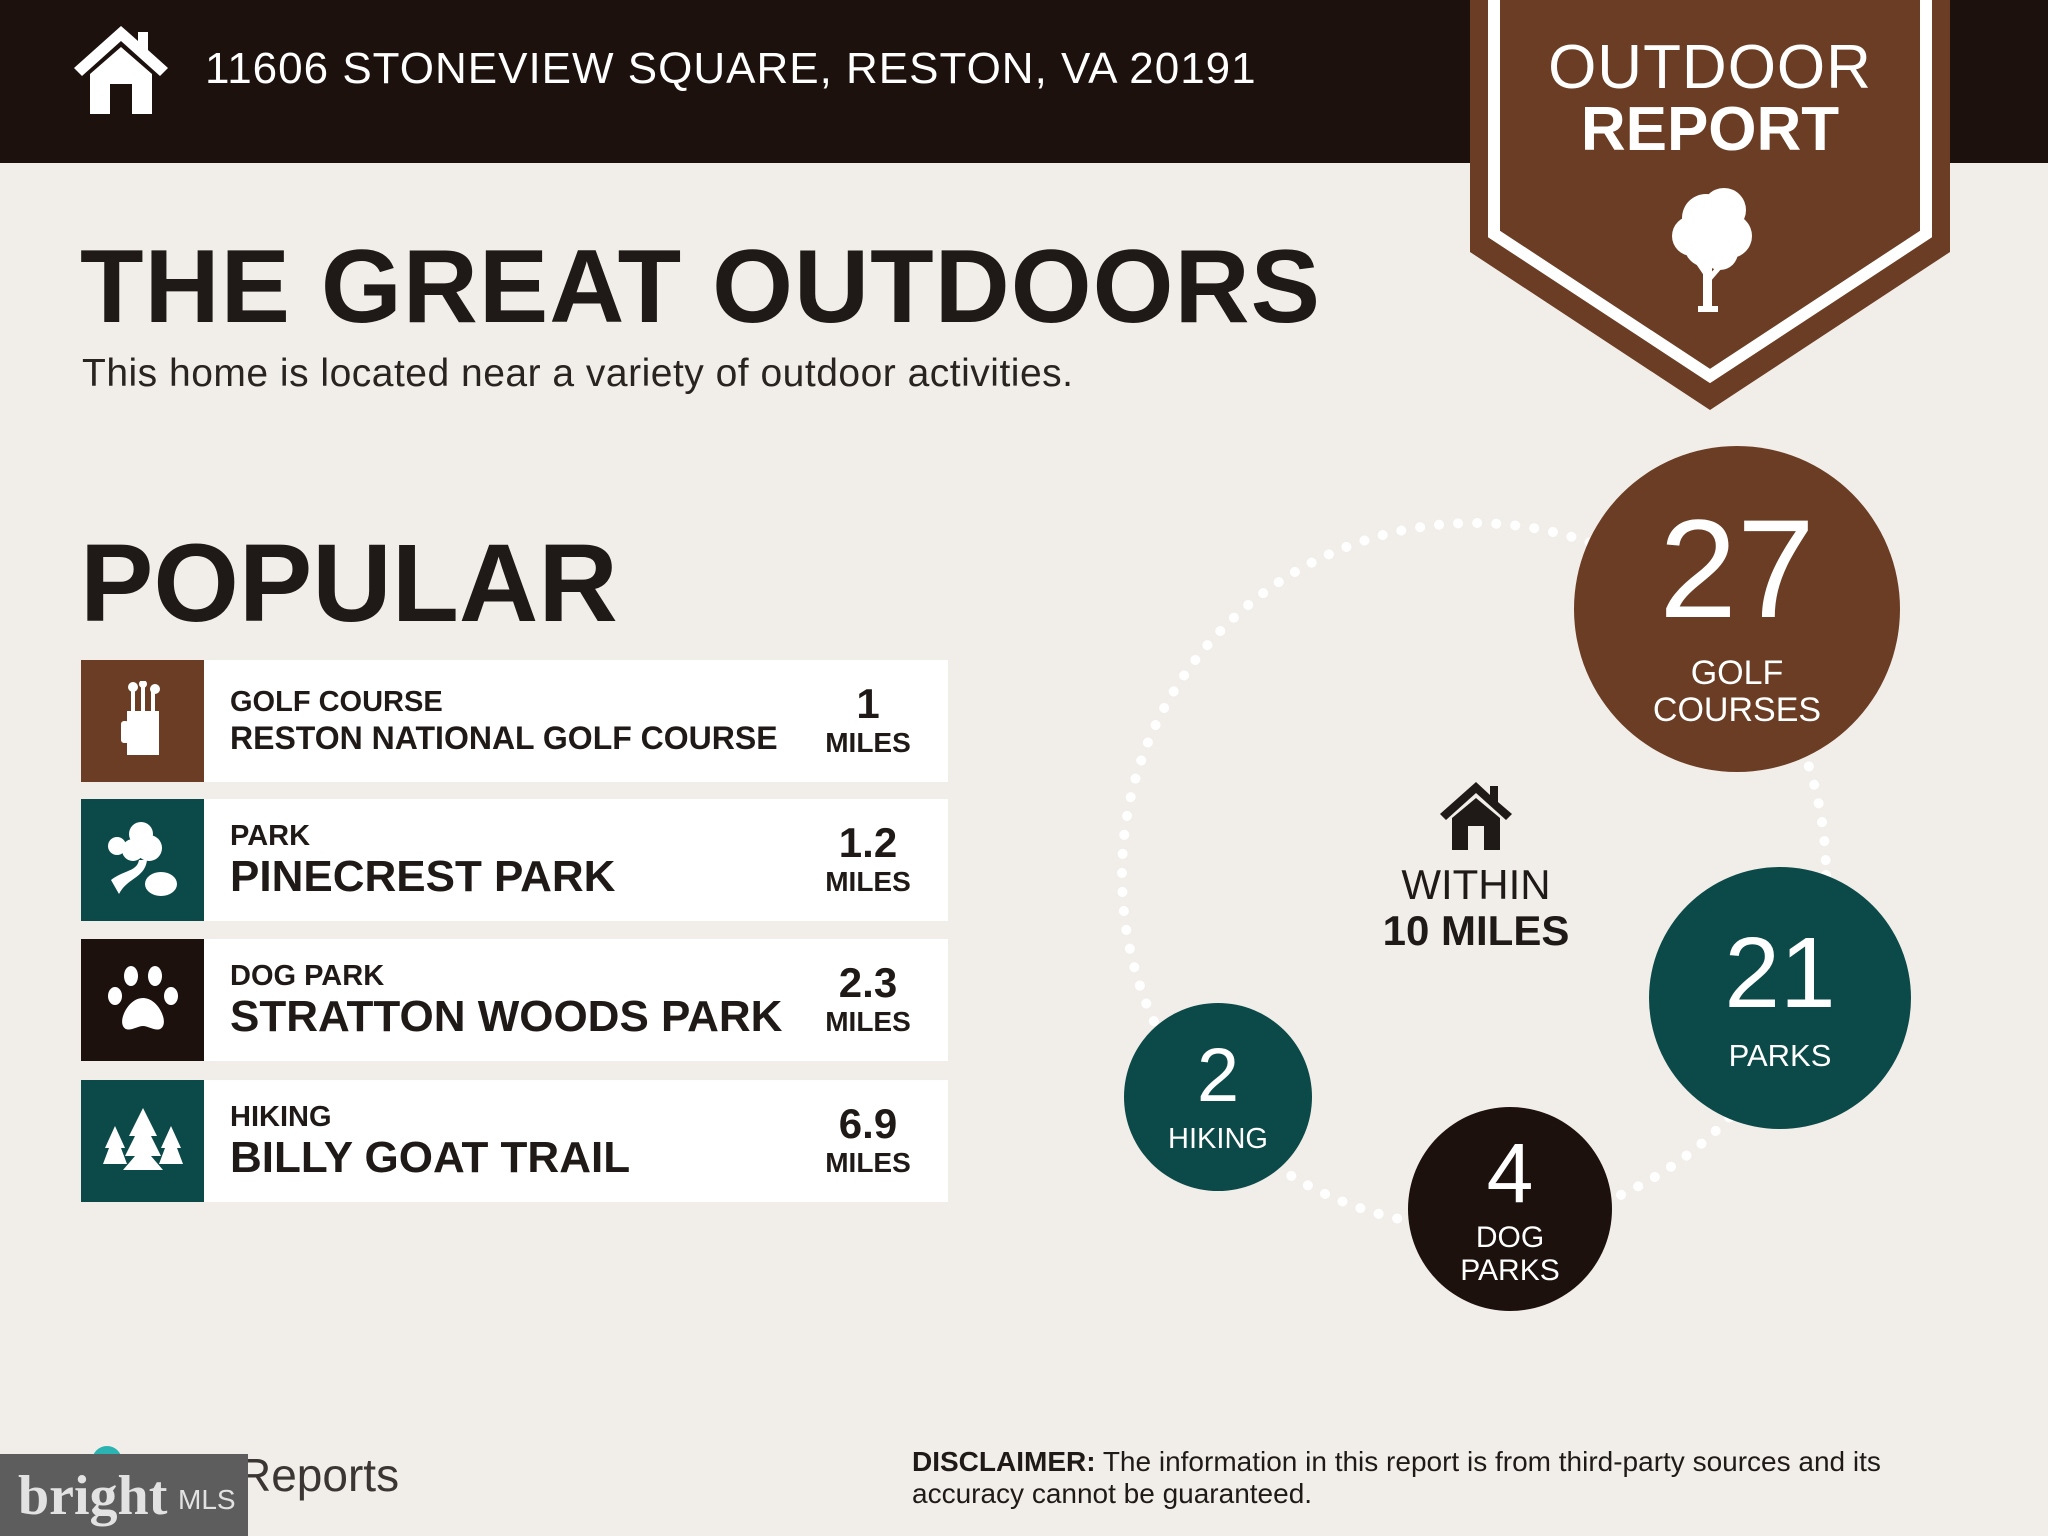 The width and height of the screenshot is (2048, 1536). I want to click on page-title: THE GREAT OUTDOORS, so click(700, 287).